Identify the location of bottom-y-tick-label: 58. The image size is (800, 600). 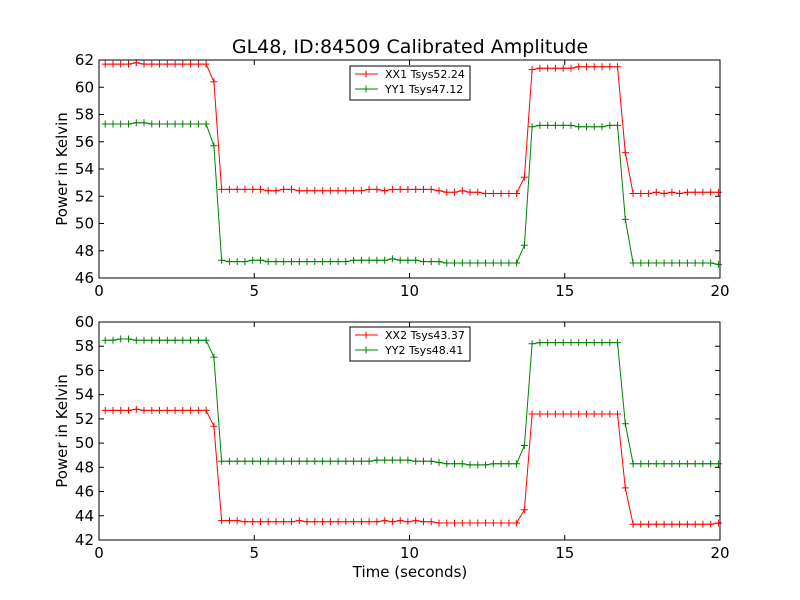
(84, 346).